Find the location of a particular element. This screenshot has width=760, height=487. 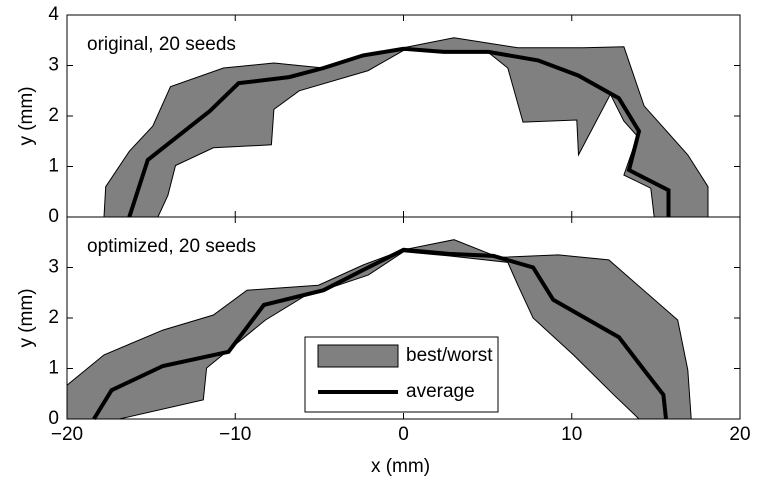

x-tick-label: −20 is located at coordinates (67, 434).